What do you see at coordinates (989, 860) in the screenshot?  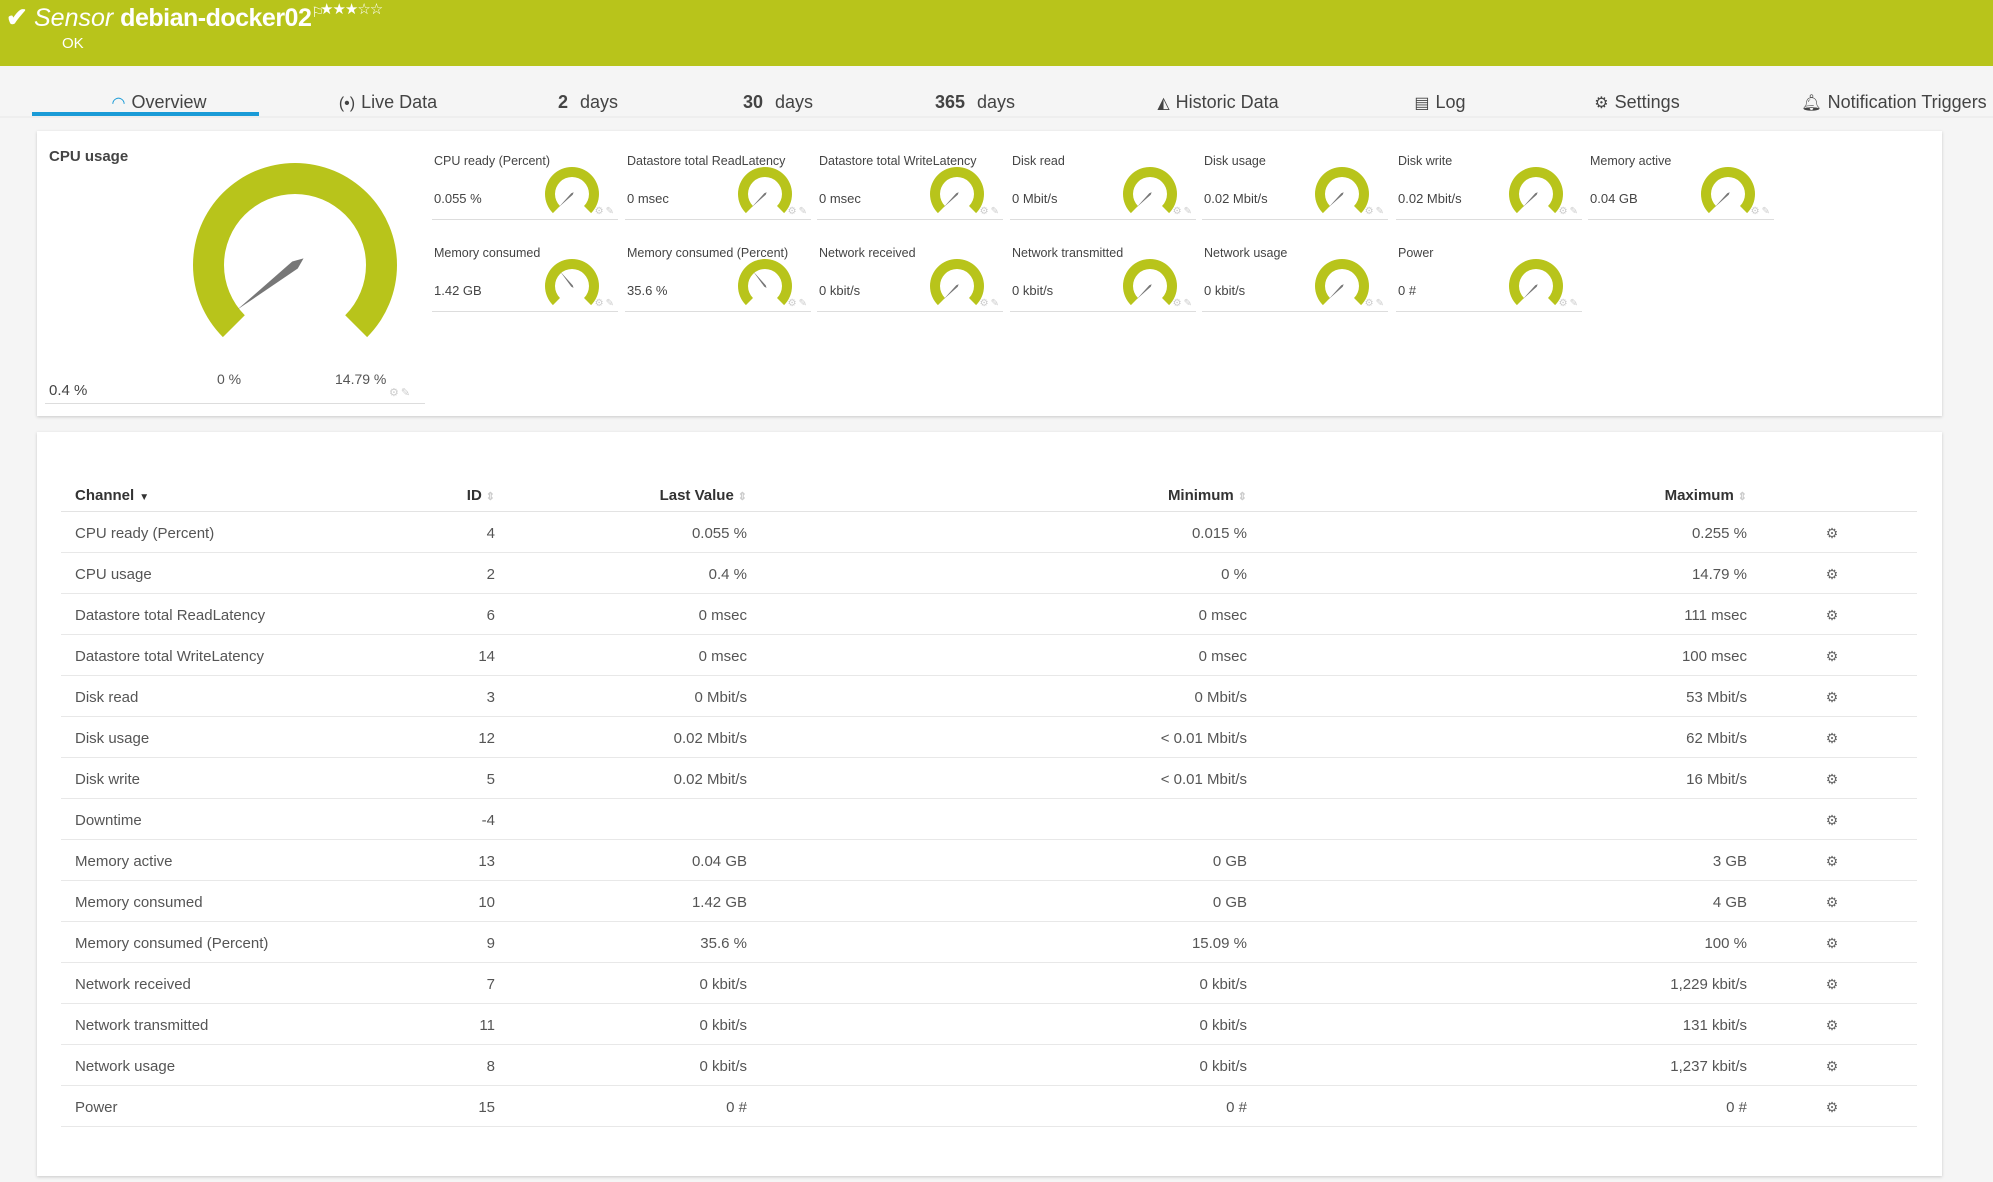 I see `table-row: Memory active 13 0.04 GB 0 GB 3 GB ⚙` at bounding box center [989, 860].